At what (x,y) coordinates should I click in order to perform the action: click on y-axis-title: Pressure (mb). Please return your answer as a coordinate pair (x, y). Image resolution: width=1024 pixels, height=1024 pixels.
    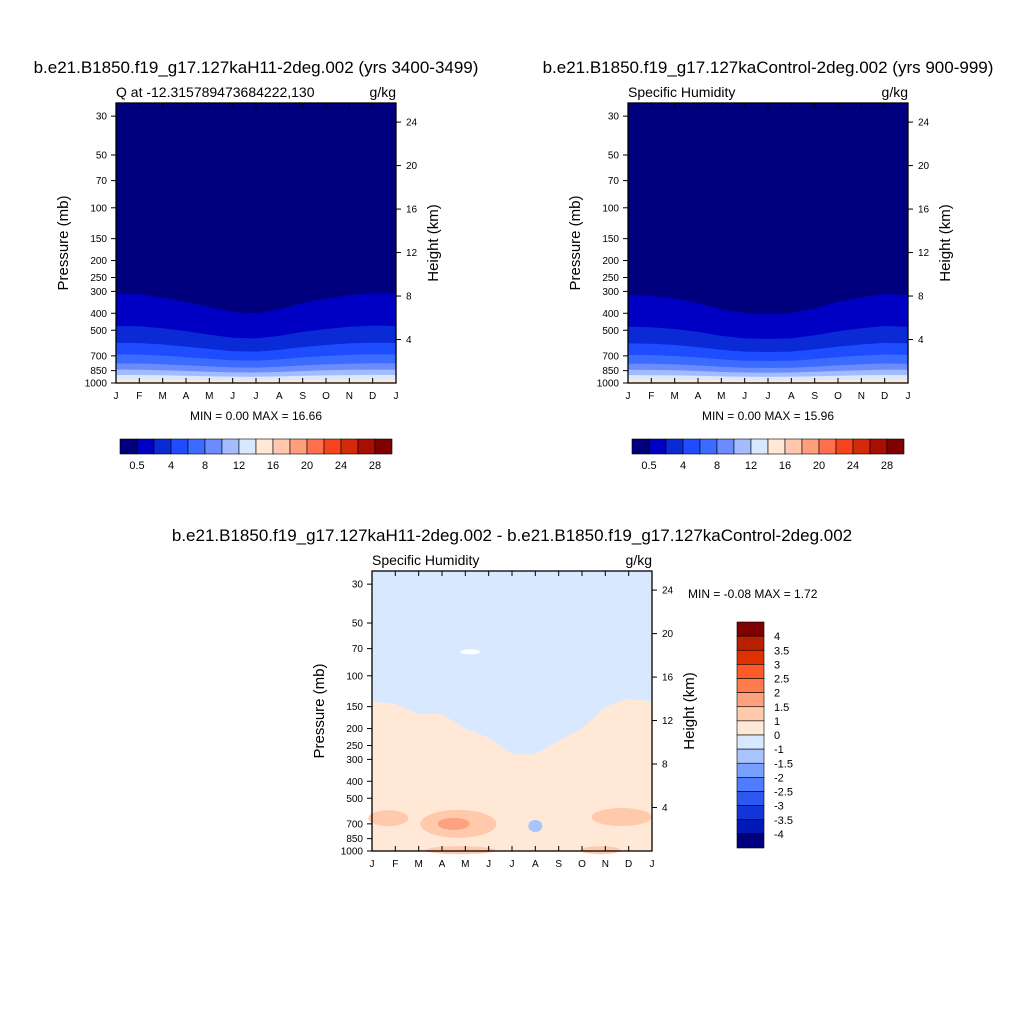
    Looking at the image, I should click on (575, 242).